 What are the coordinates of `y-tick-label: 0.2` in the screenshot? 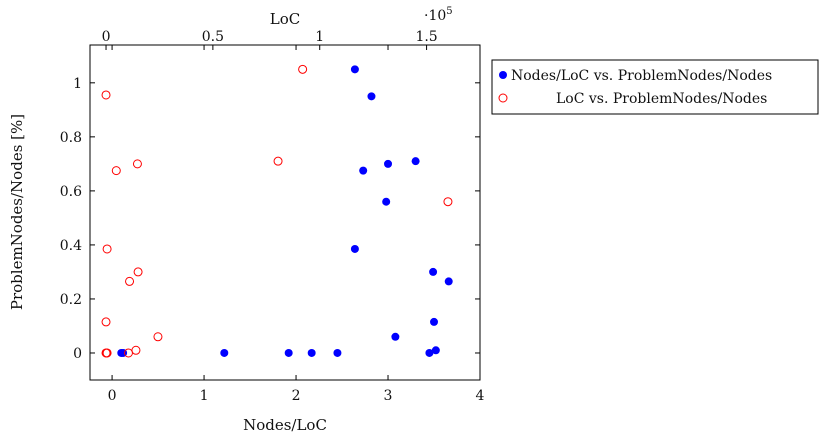 It's located at (71, 300).